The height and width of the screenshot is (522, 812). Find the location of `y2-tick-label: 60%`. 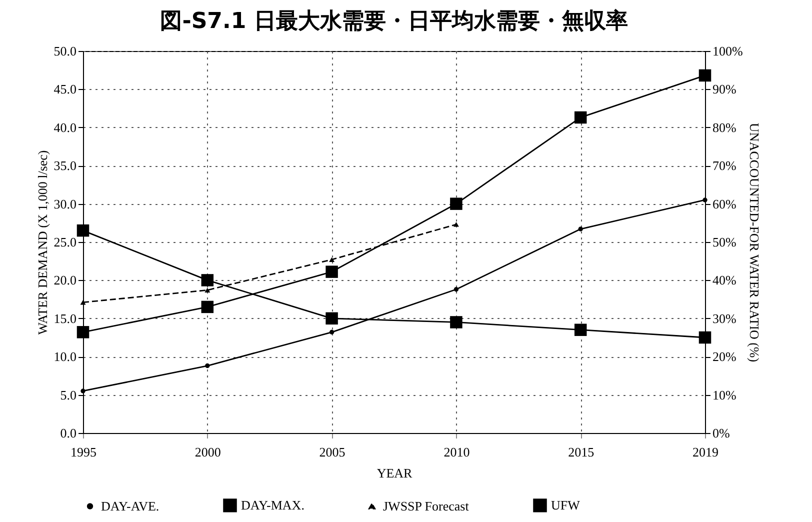

y2-tick-label: 60% is located at coordinates (724, 204).